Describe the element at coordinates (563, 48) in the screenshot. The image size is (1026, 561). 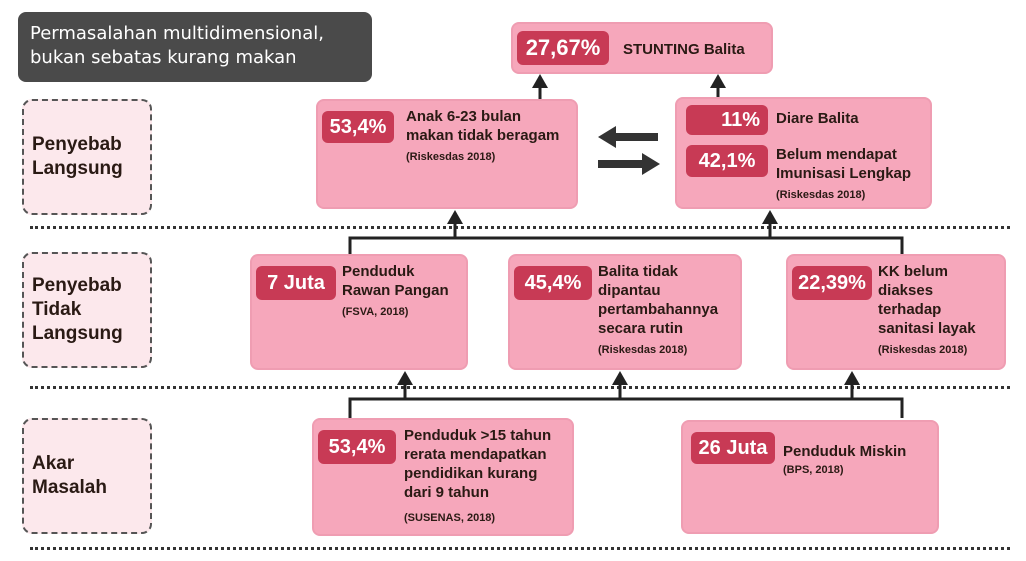
I see `stunting-value: 27,67%` at that location.